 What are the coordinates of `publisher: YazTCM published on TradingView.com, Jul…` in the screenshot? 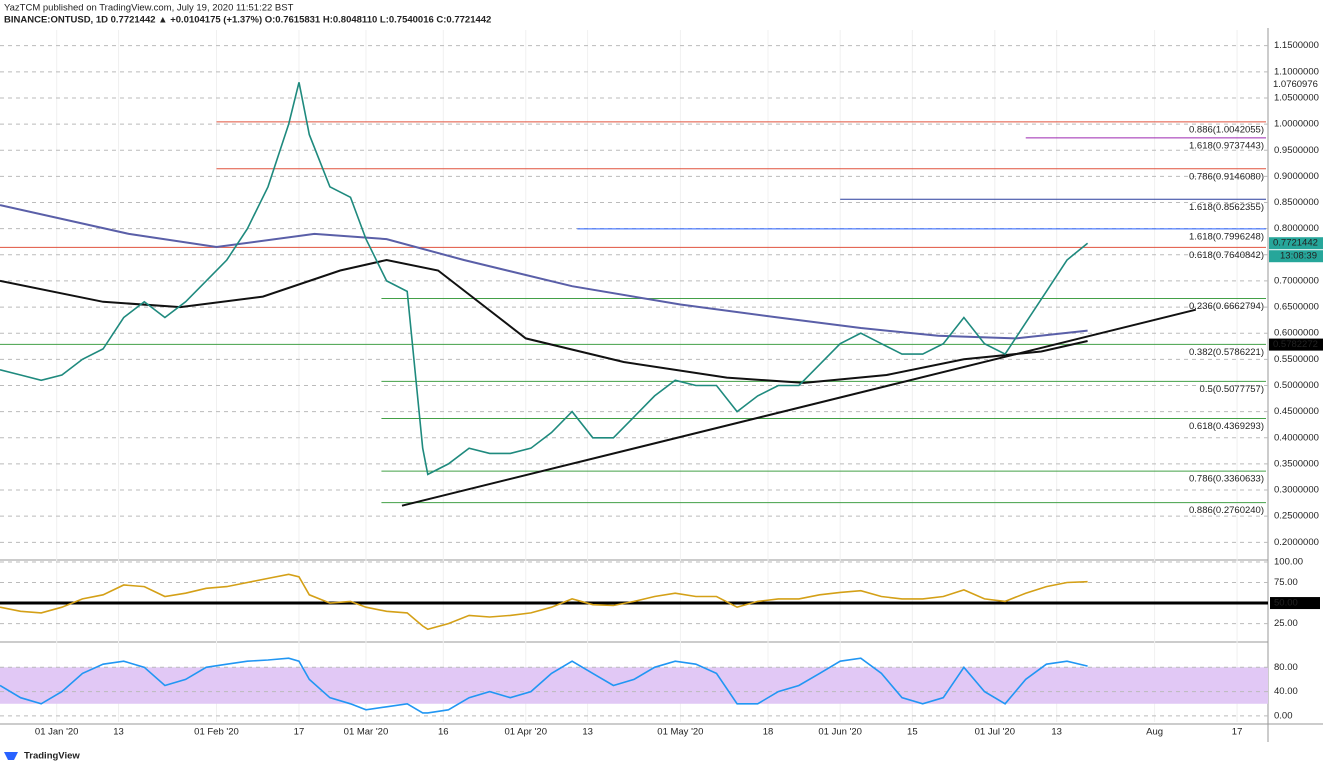 It's located at (149, 8).